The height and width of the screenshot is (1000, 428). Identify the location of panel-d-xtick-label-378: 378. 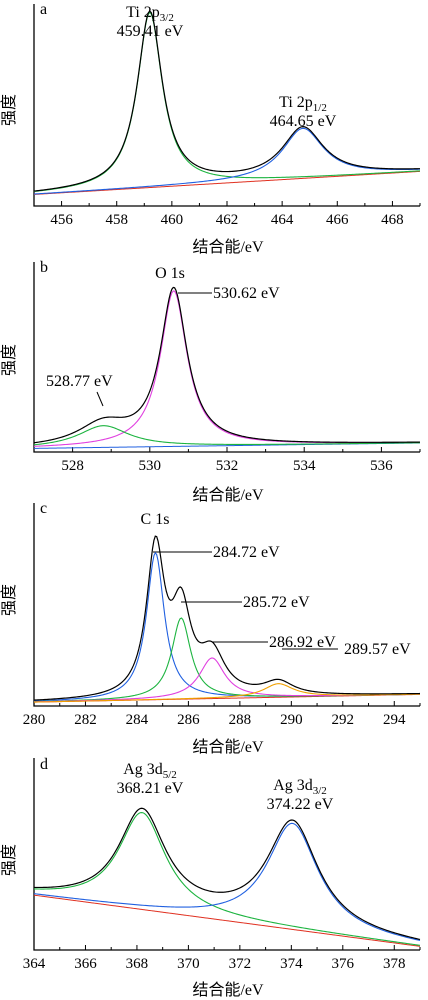
(394, 964).